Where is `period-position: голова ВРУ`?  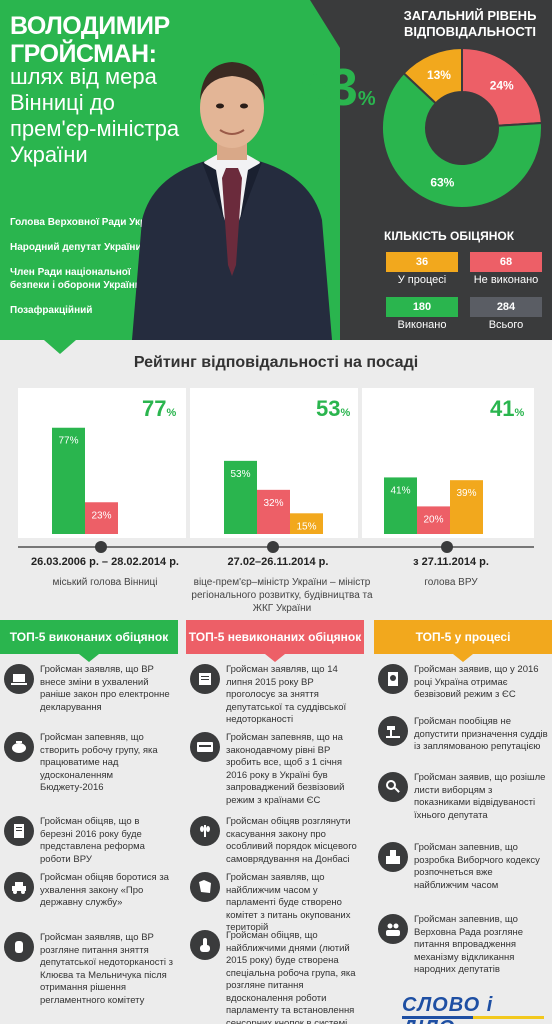
period-position: голова ВРУ is located at coordinates (451, 582).